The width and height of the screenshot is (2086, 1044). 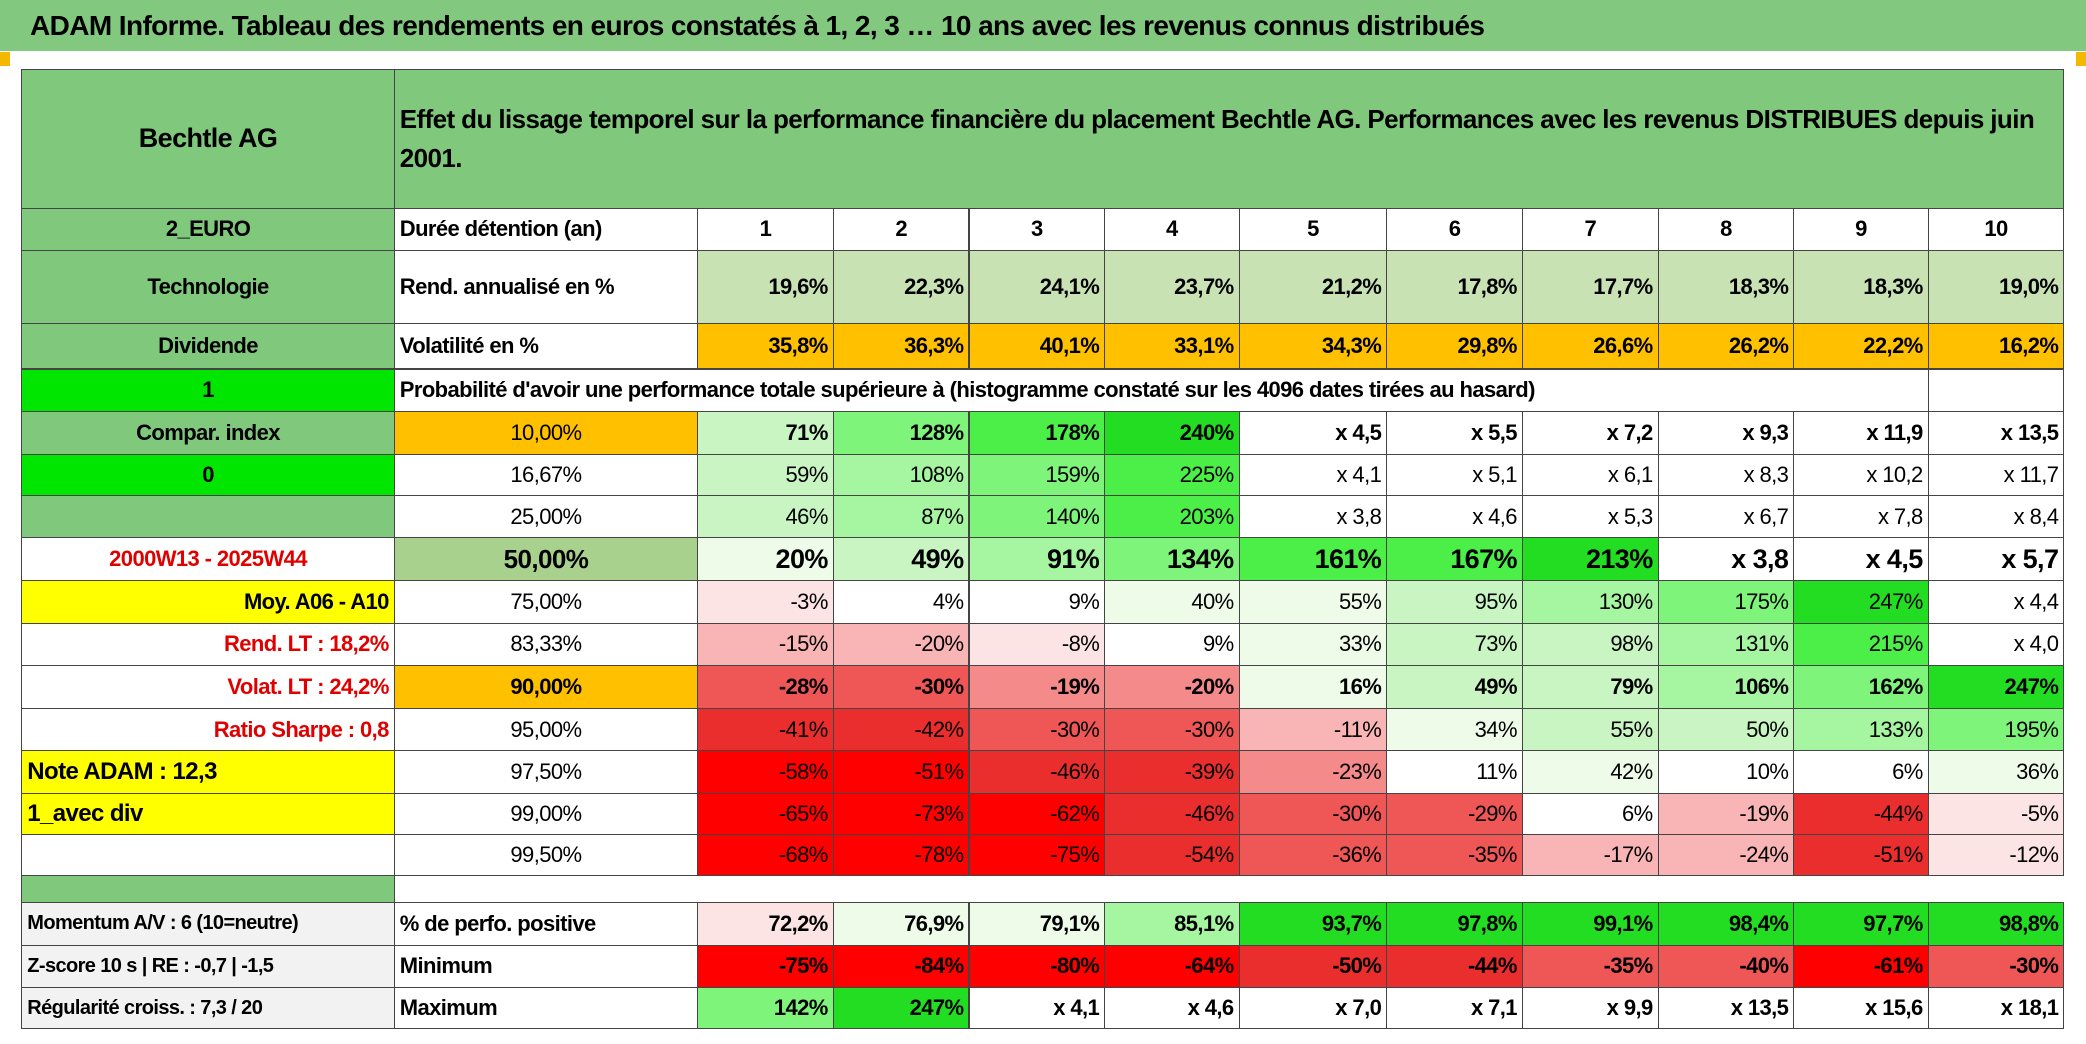 I want to click on value-cell: -36%, so click(x=1313, y=855).